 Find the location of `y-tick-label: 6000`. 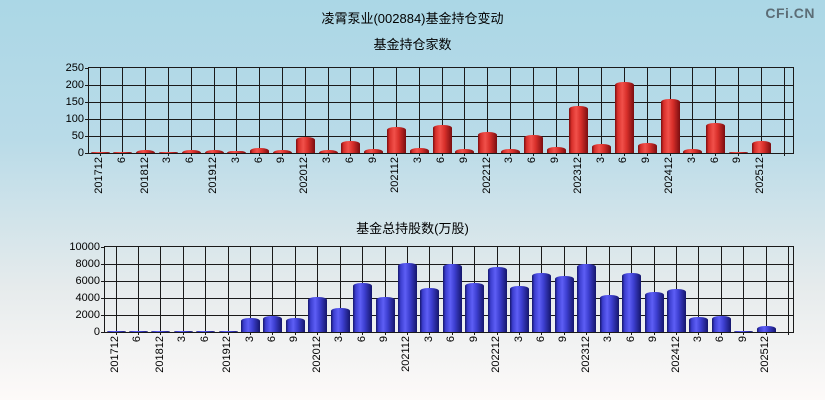

y-tick-label: 6000 is located at coordinates (87, 281).